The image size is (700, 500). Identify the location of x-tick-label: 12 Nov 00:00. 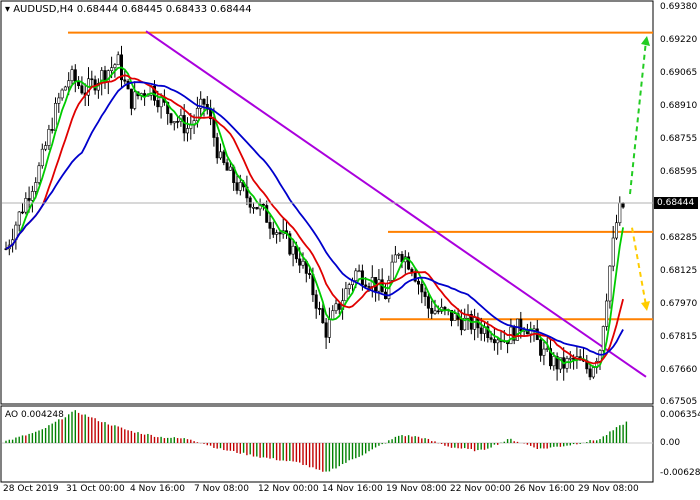
(288, 489).